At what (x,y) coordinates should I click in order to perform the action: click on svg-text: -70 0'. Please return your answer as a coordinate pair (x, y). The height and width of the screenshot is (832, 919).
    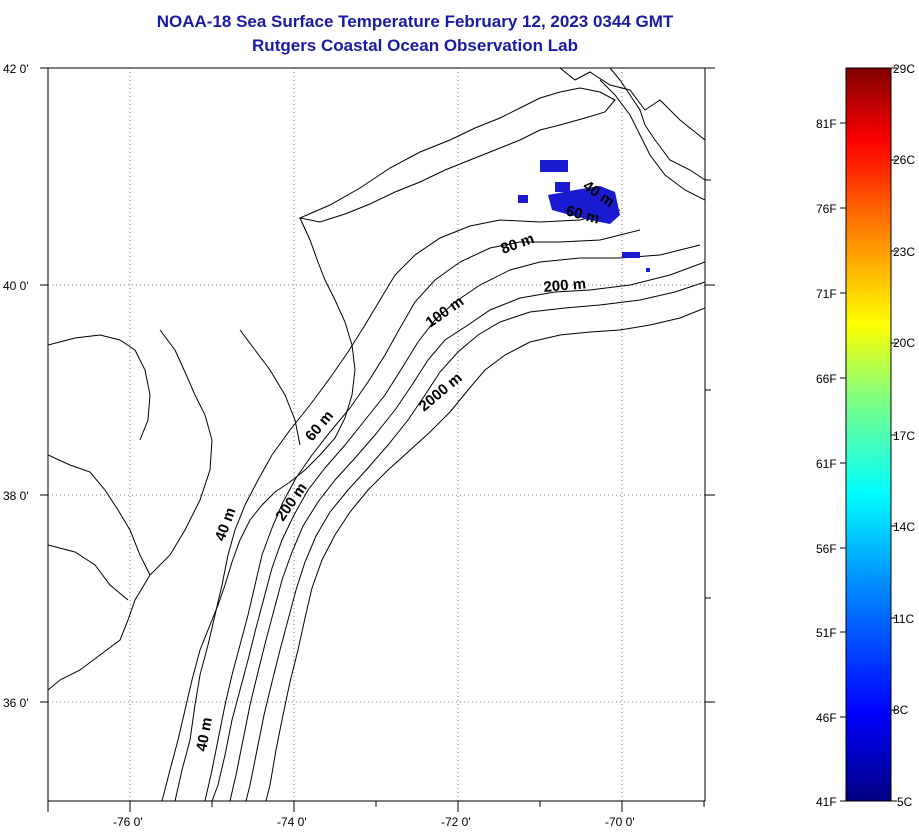
    Looking at the image, I should click on (620, 822).